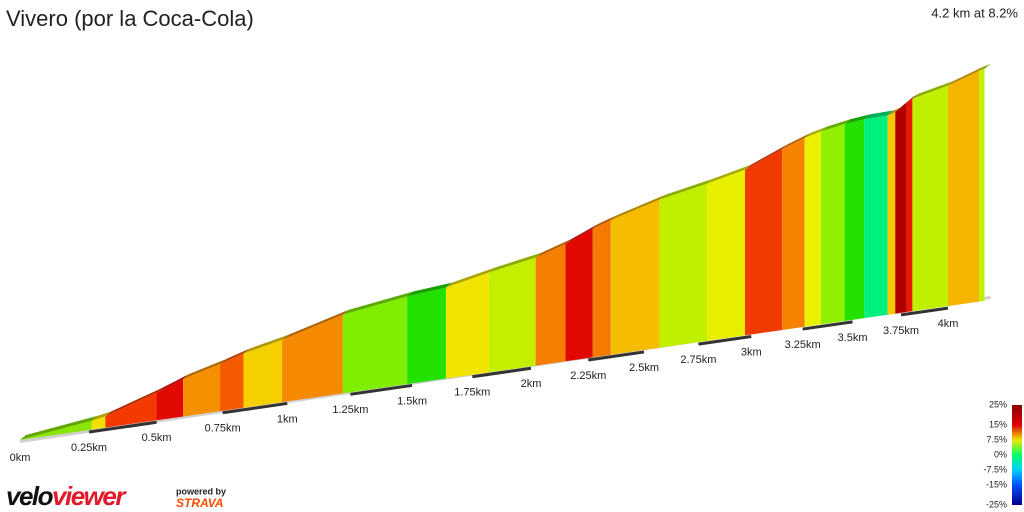 The height and width of the screenshot is (512, 1024). Describe the element at coordinates (948, 324) in the screenshot. I see `x-tick-label: 4km` at that location.